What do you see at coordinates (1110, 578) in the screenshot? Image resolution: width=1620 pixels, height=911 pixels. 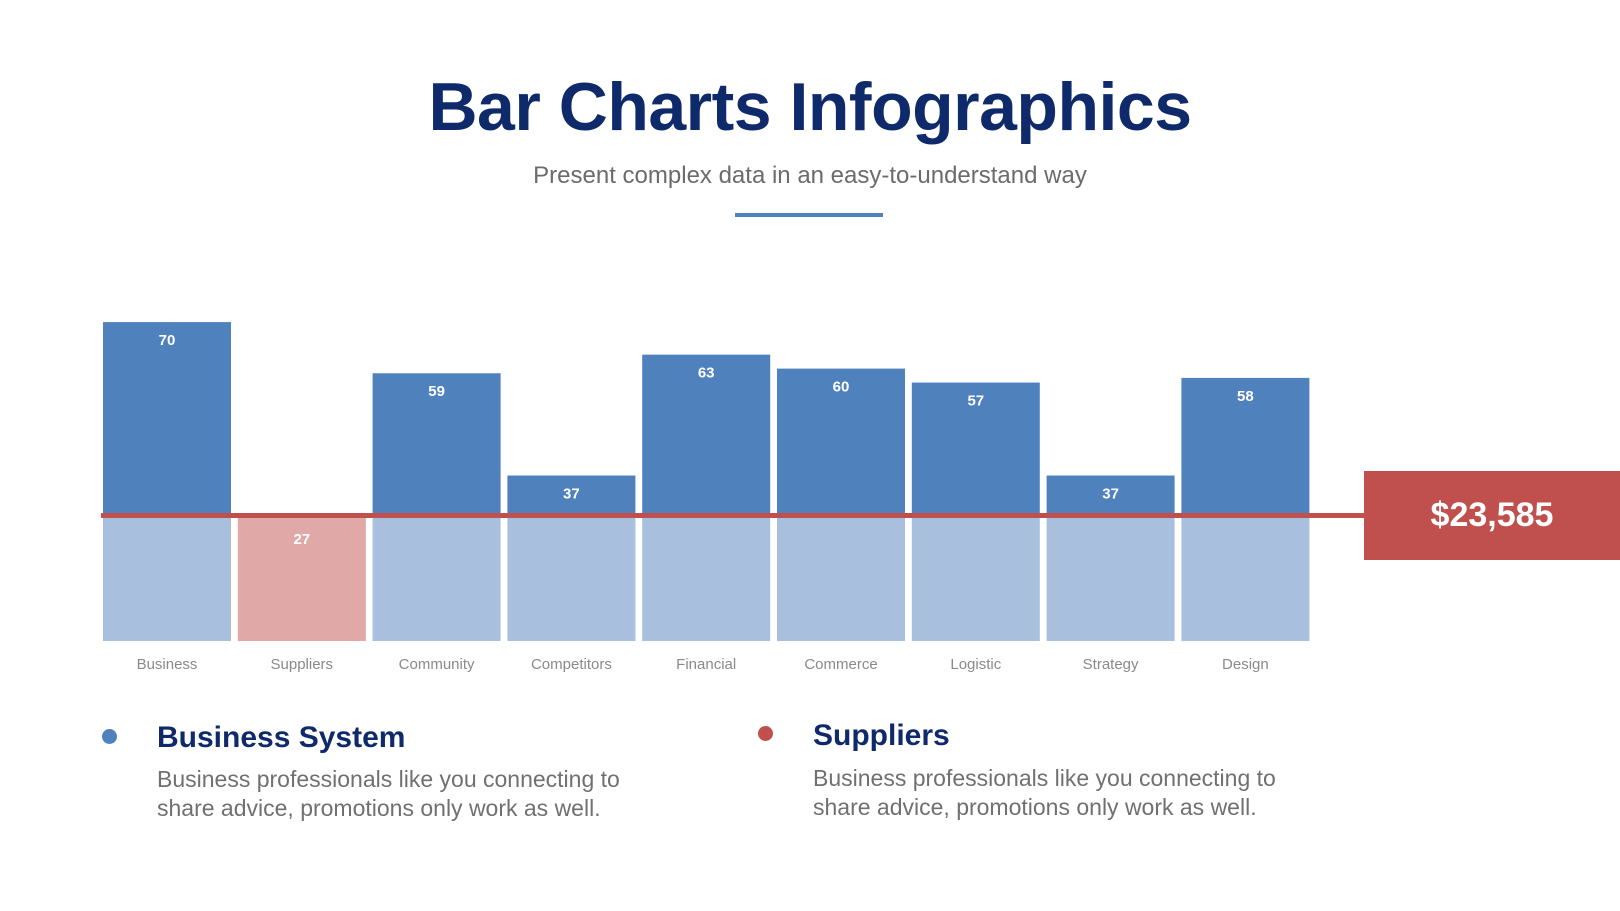 I see `bar-lower-strategy` at bounding box center [1110, 578].